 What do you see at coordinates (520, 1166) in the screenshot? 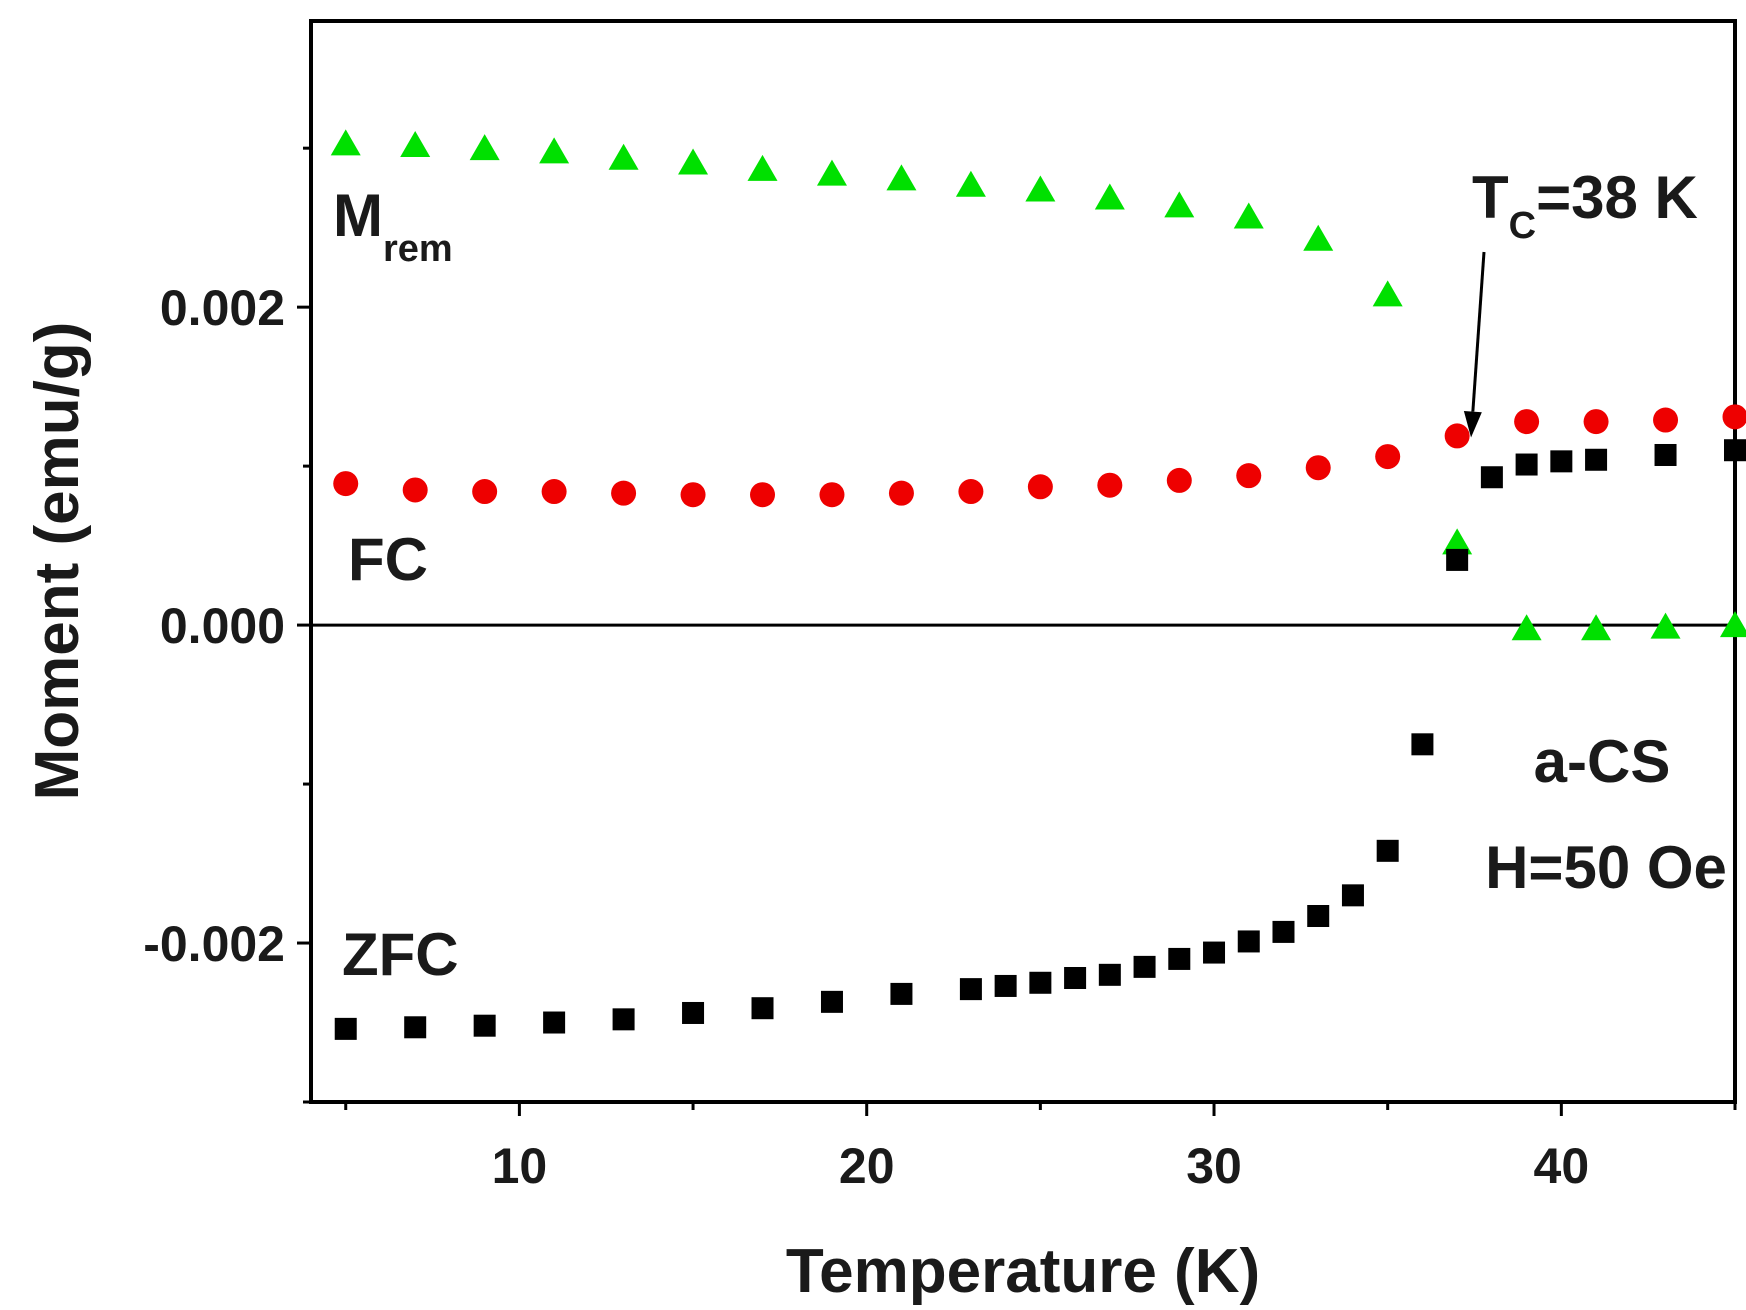
I see `x-tick-label: 10` at bounding box center [520, 1166].